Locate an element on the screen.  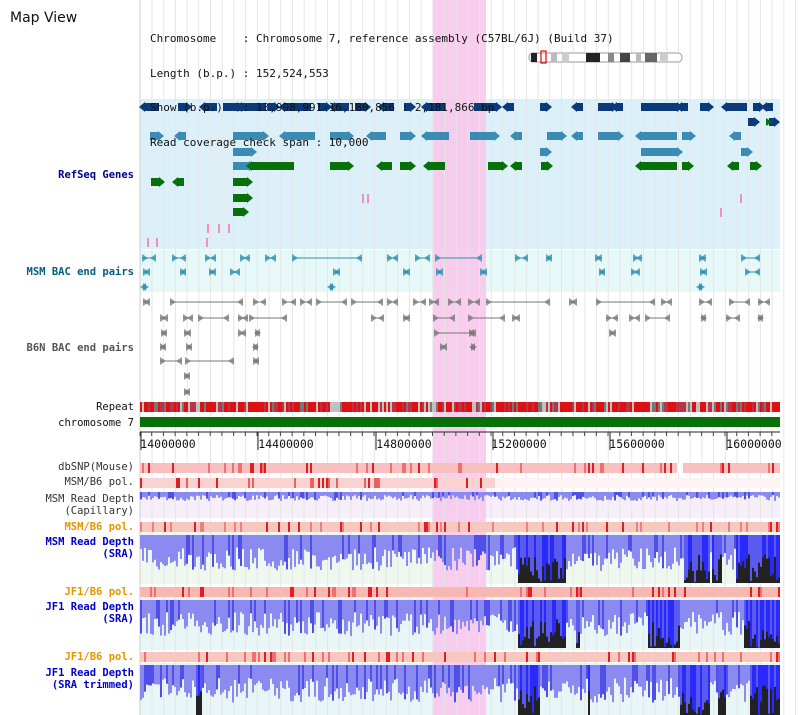
track-label-jf1-b6-pol-2: JF1/B6 pol. is located at coordinates (99, 657).